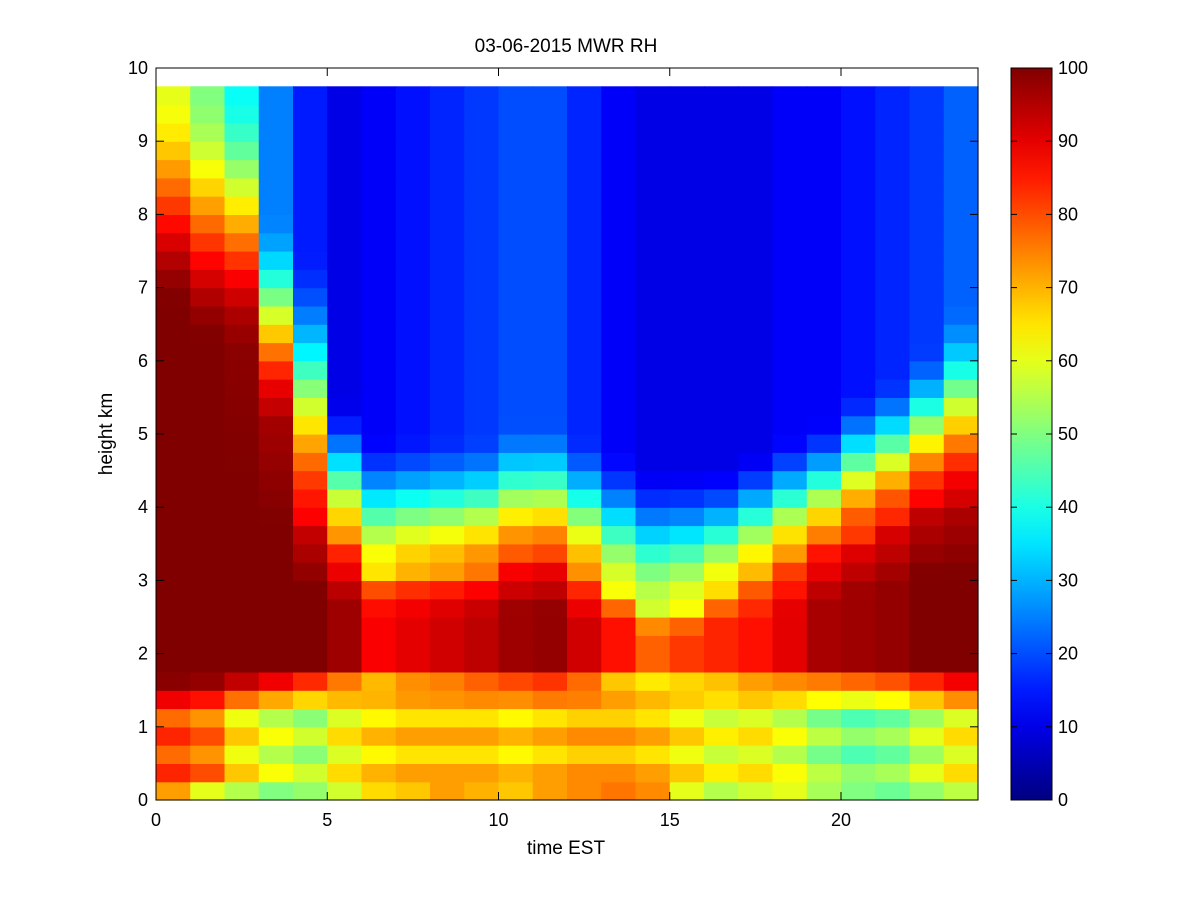 The height and width of the screenshot is (900, 1200). Describe the element at coordinates (143, 507) in the screenshot. I see `y-tick-label: 4` at that location.